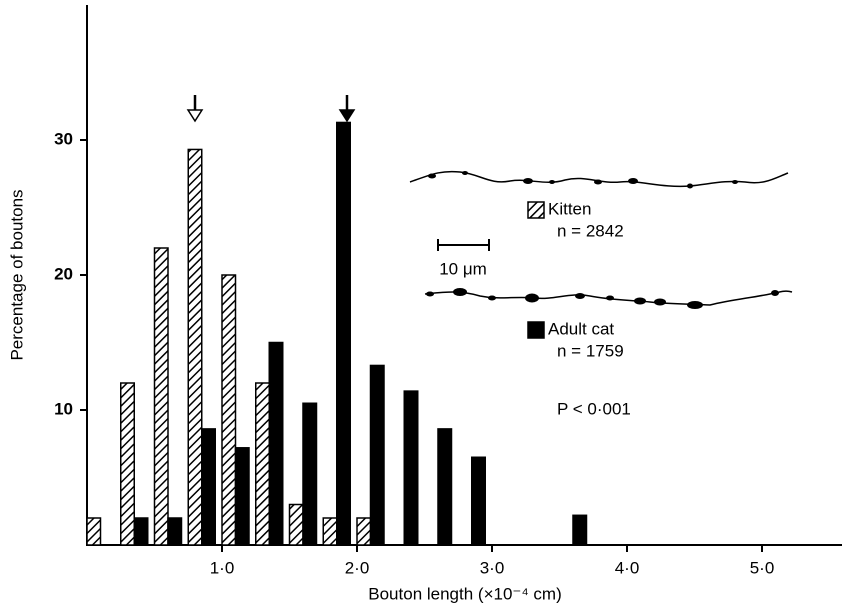 The height and width of the screenshot is (614, 842). Describe the element at coordinates (627, 567) in the screenshot. I see `x-tick-label: 4·0` at that location.